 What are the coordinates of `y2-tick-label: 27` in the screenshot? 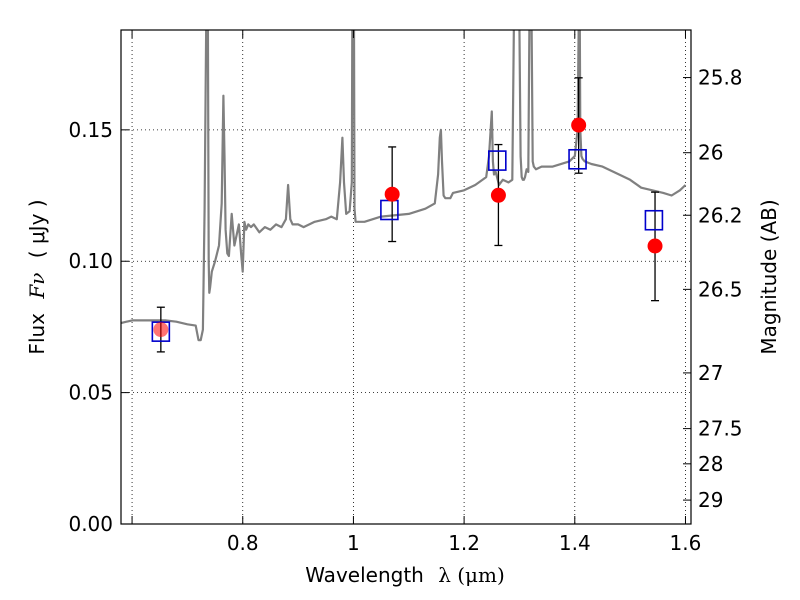 It's located at (710, 373).